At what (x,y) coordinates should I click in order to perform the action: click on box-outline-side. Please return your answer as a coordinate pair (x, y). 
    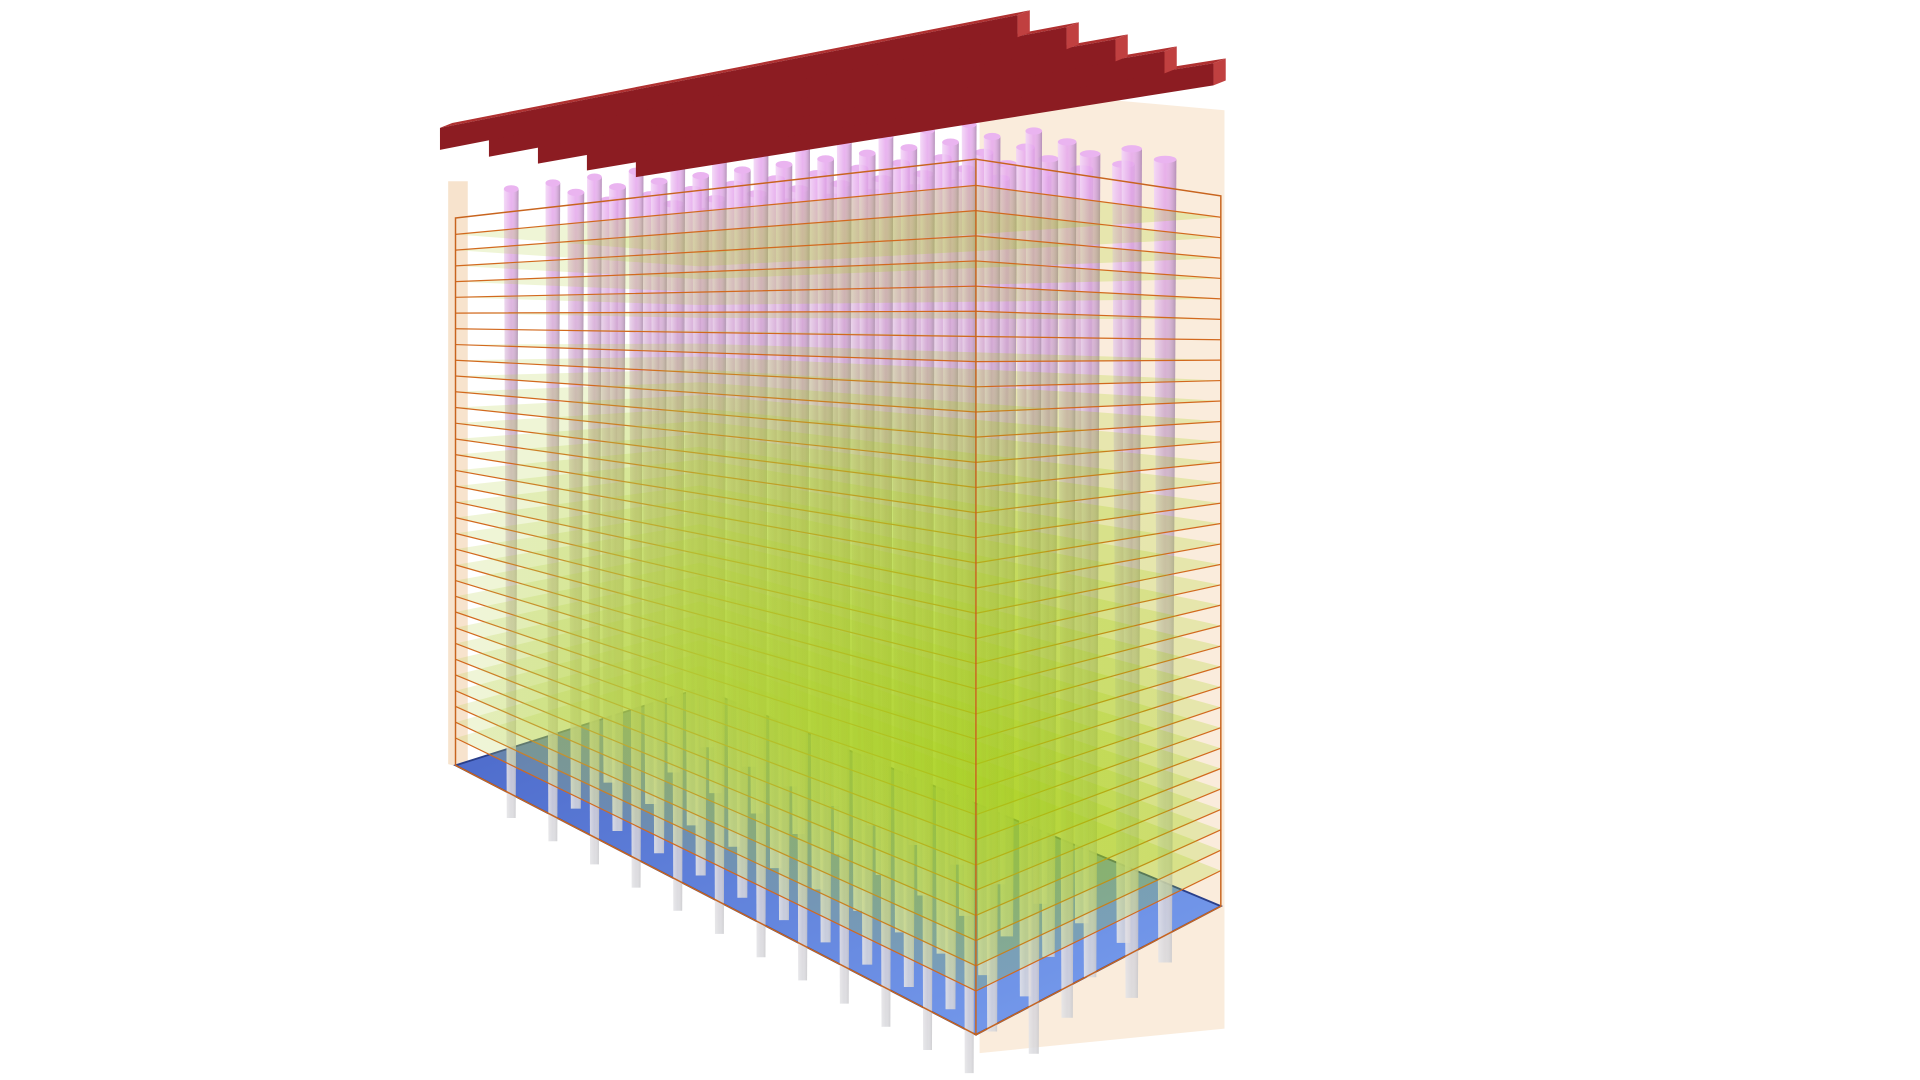
    Looking at the image, I should click on (1098, 597).